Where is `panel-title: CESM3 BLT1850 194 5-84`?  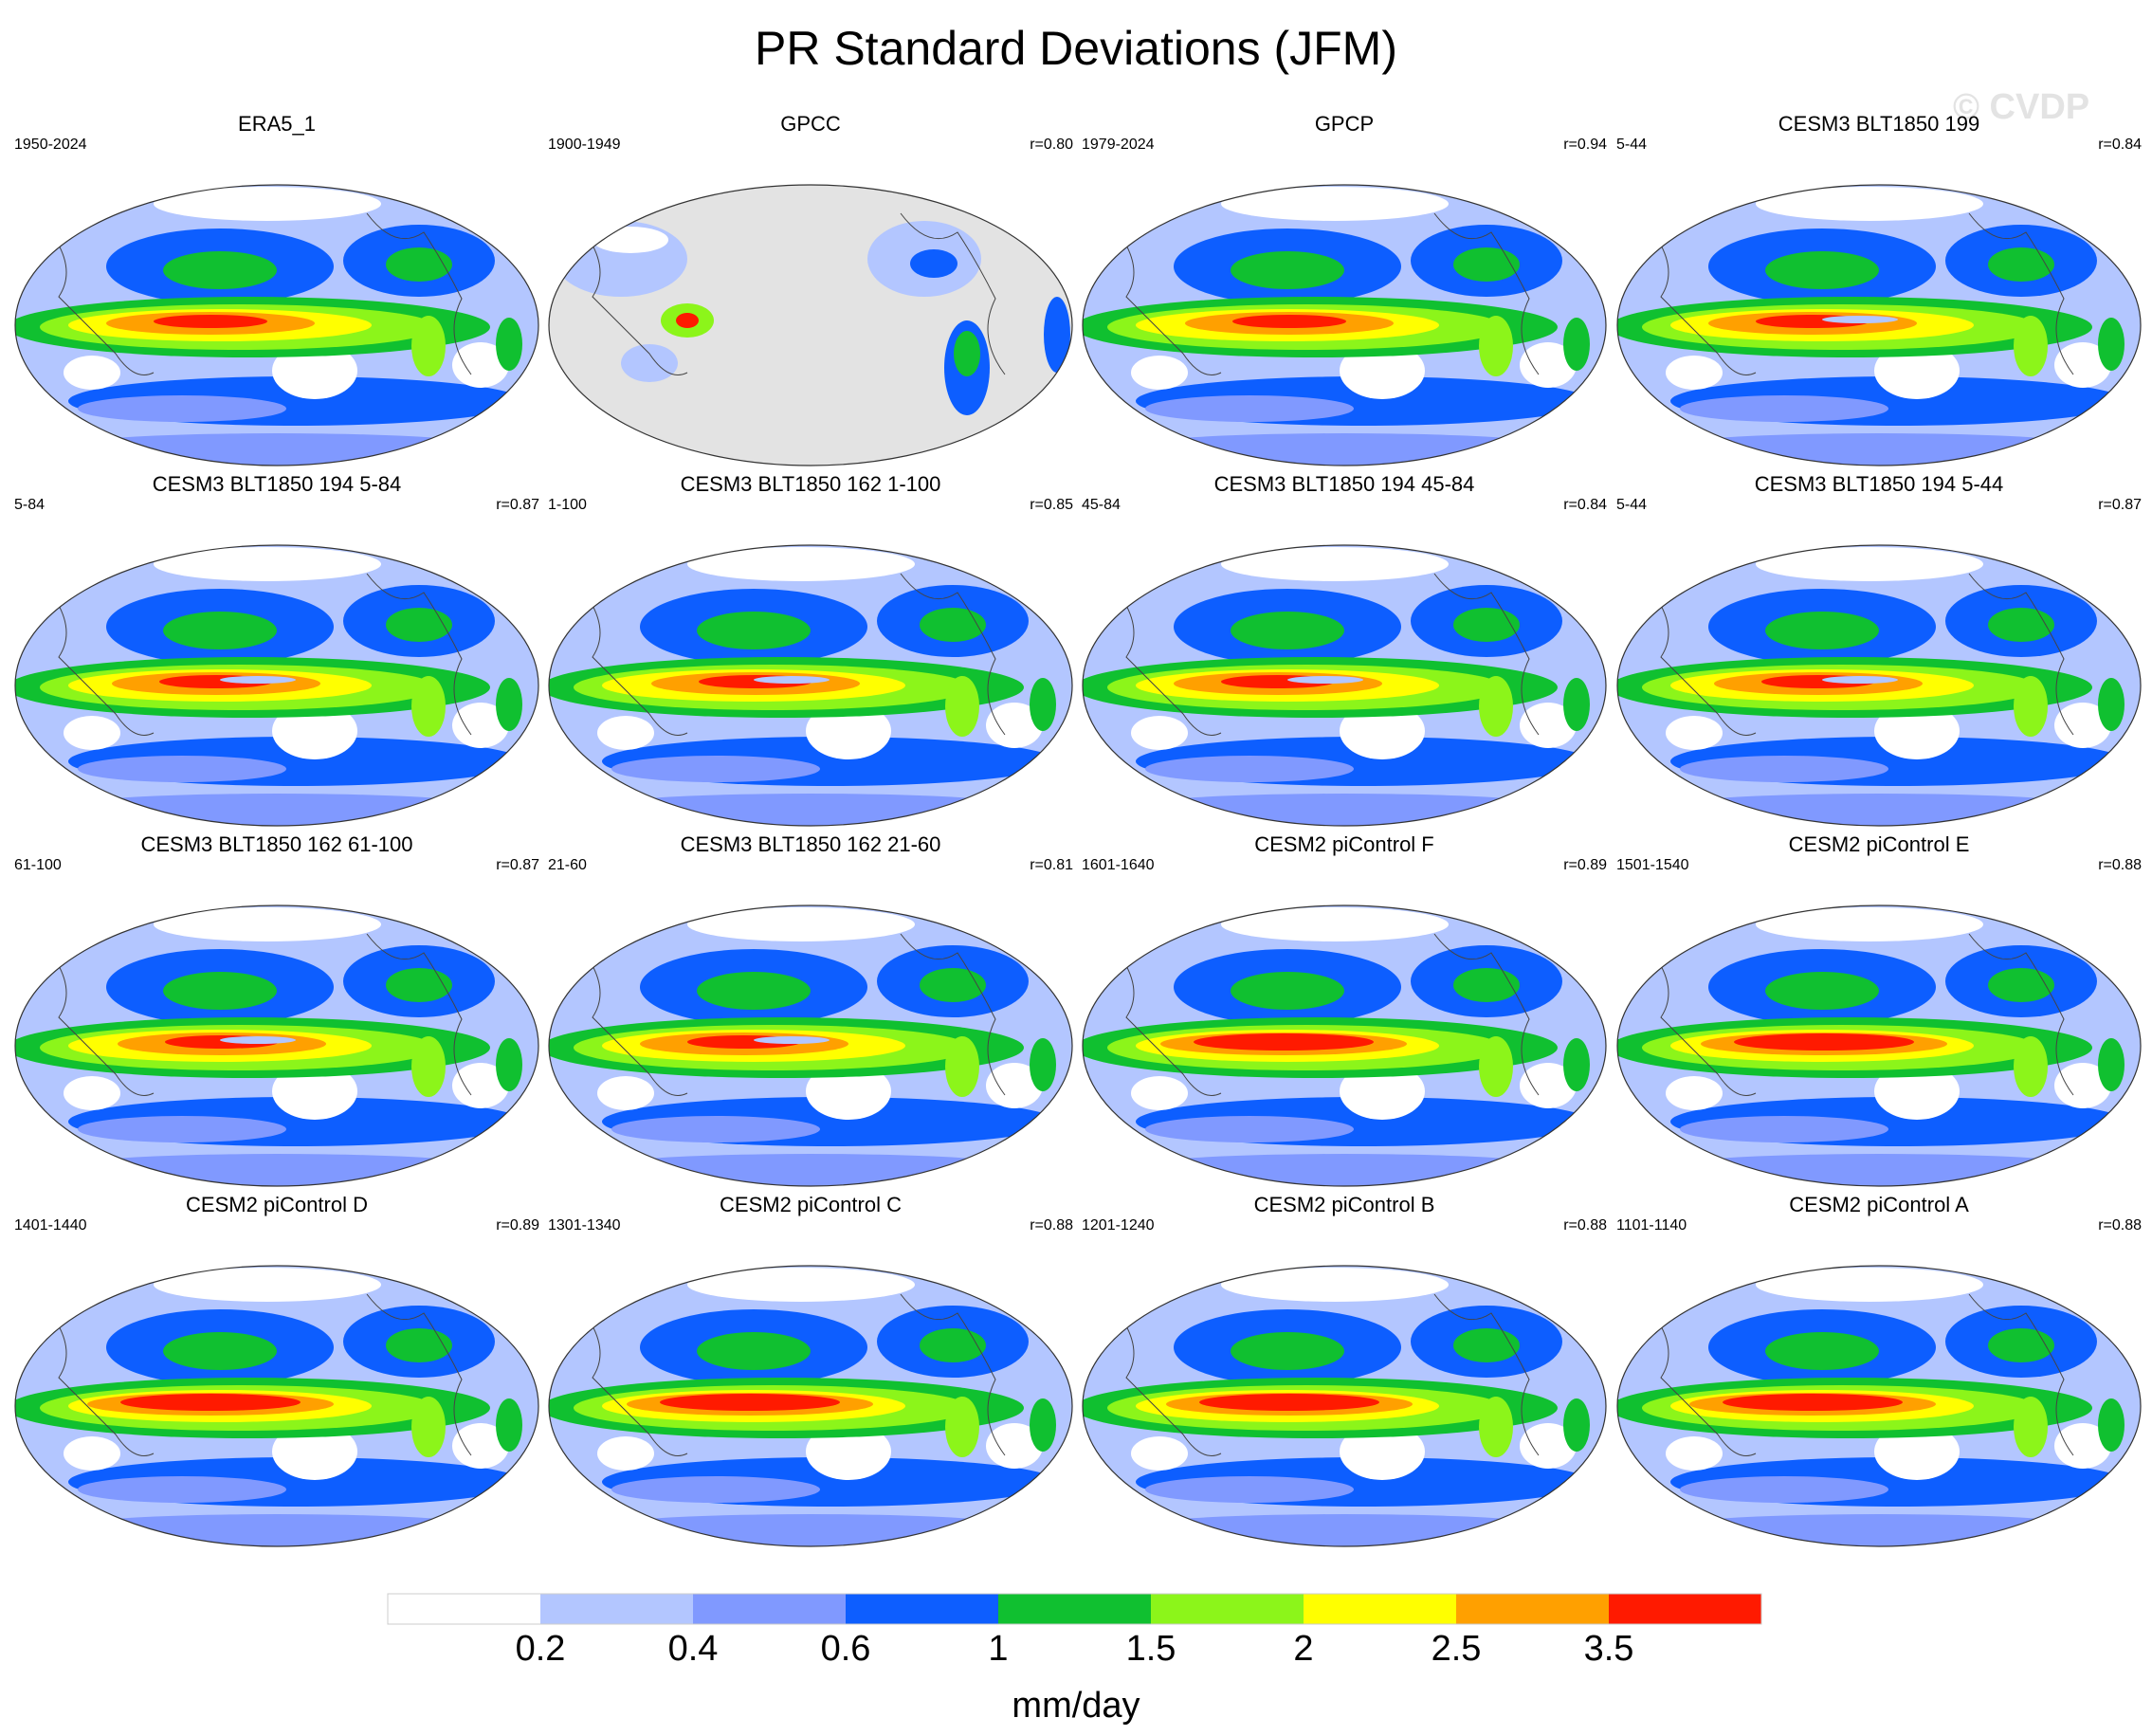 panel-title: CESM3 BLT1850 194 5-84 is located at coordinates (277, 484).